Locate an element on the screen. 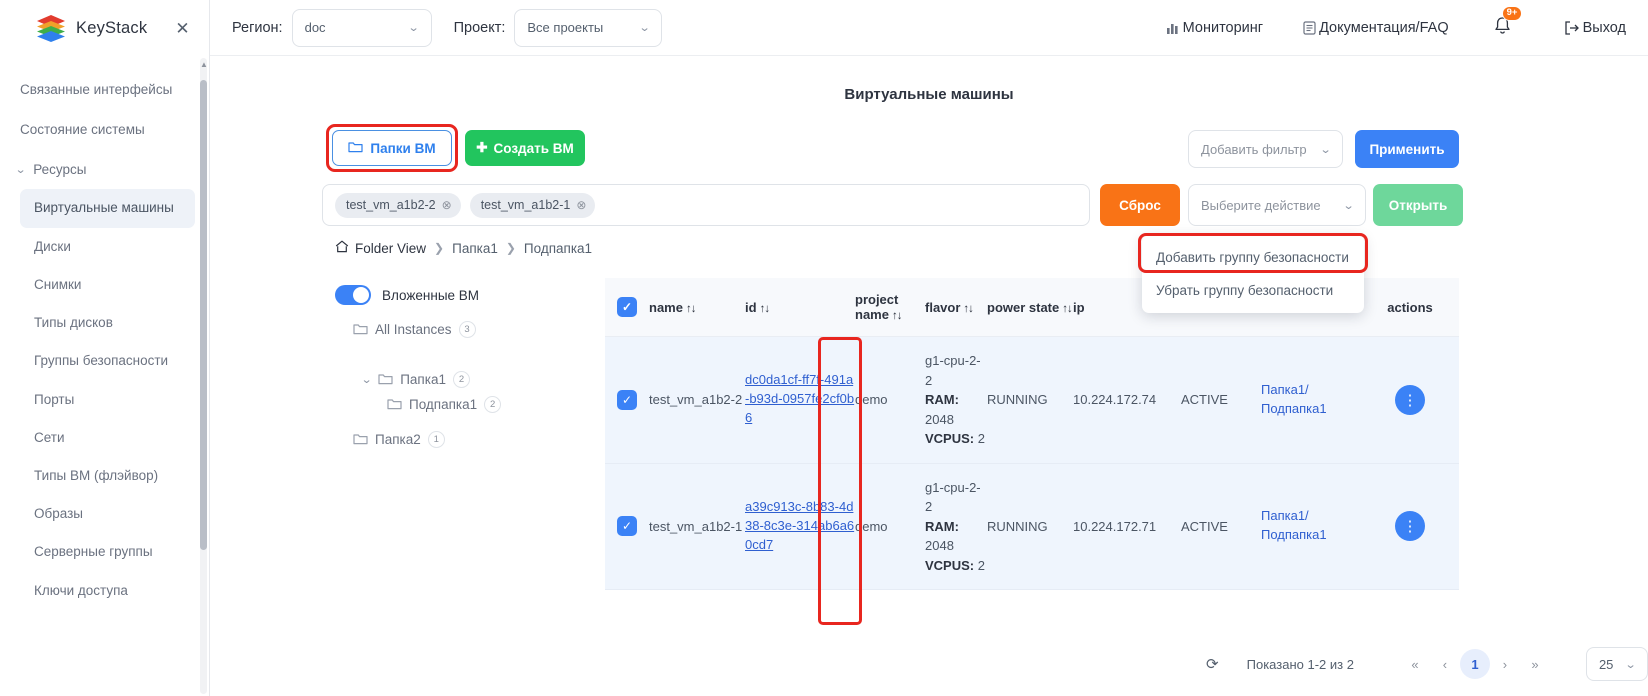  page-button-1: 1 is located at coordinates (1474, 664).